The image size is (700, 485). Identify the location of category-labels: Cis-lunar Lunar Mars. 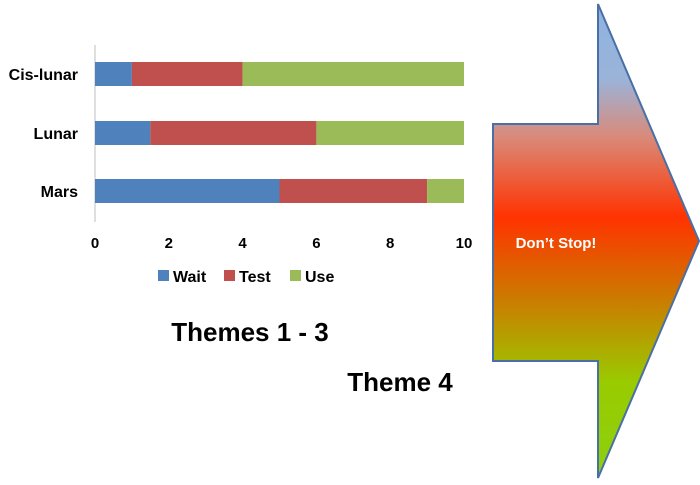
(43, 134).